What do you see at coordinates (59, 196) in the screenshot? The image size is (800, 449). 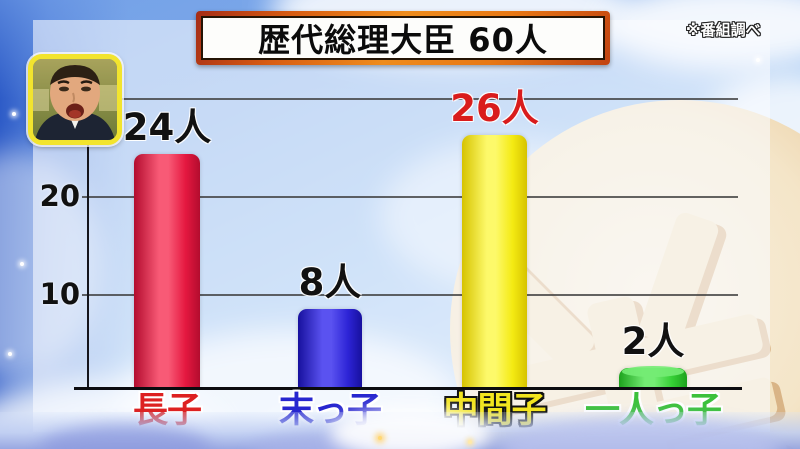 I see `y-tick-label-20: 20` at bounding box center [59, 196].